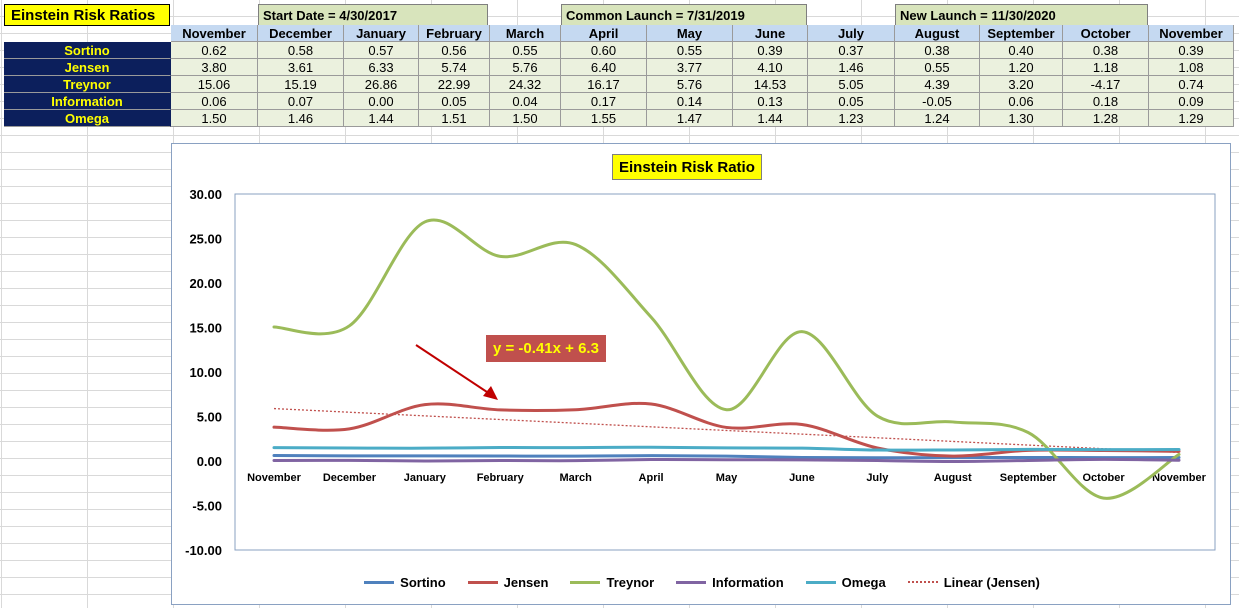 This screenshot has height=608, width=1239. What do you see at coordinates (301, 67) in the screenshot?
I see `table-cell-value: 3.61` at bounding box center [301, 67].